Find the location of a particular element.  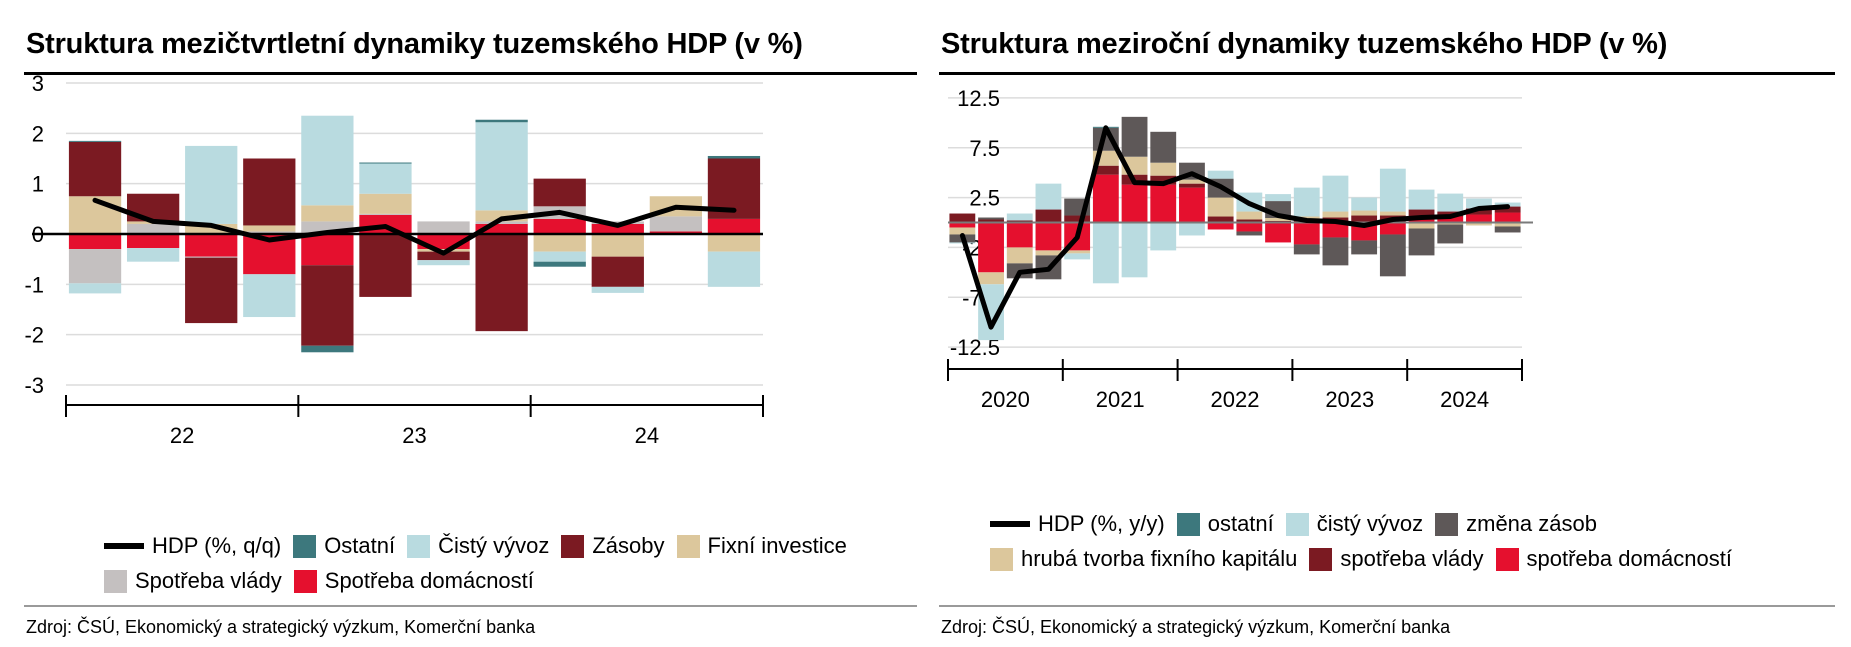

y-tick-label: -3 is located at coordinates (34, 385).